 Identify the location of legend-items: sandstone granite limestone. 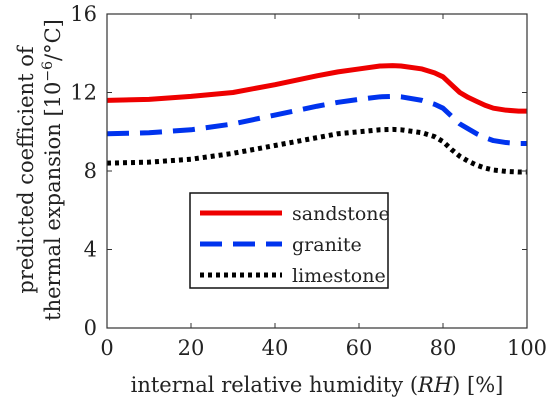
(295, 245).